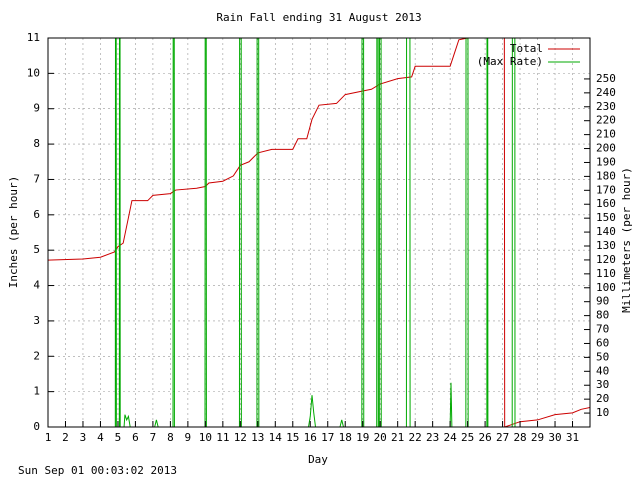  Describe the element at coordinates (572, 437) in the screenshot. I see `x-tick-label: 31` at that location.